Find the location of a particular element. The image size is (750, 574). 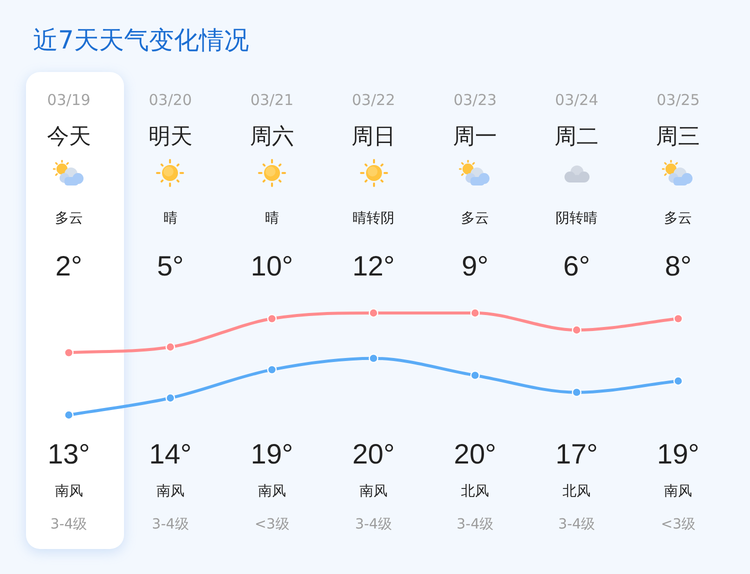

data-label: 17° is located at coordinates (576, 454).